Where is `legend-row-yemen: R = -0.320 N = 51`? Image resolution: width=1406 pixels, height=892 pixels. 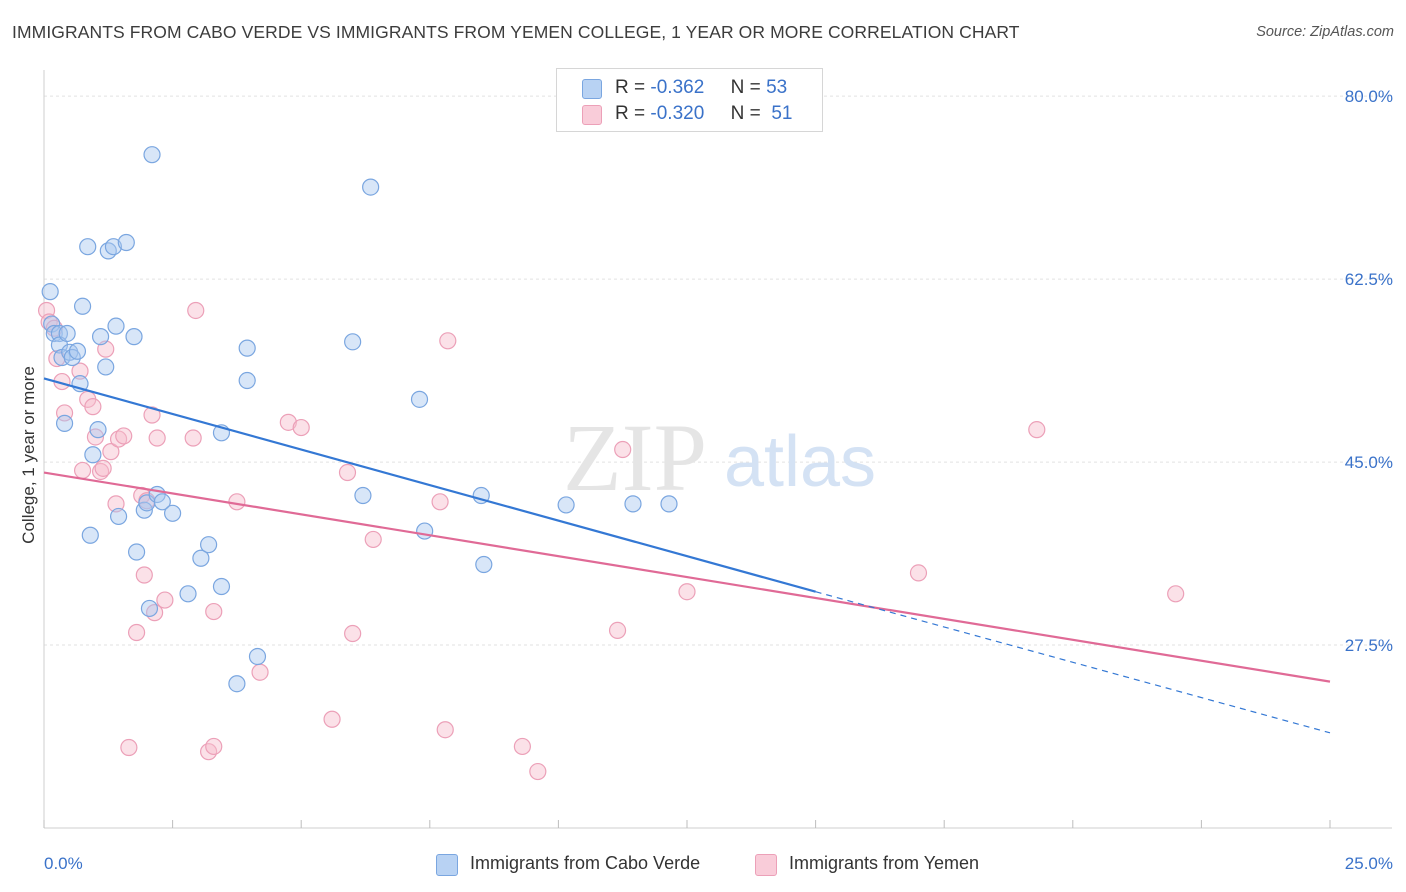
legend-row-yemen: R = -0.320 N = 51 is located at coordinates (689, 114).